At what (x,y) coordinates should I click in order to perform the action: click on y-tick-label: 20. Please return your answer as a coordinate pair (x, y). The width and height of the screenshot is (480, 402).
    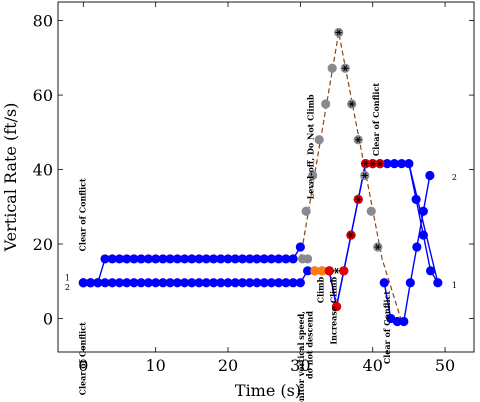
    Looking at the image, I should click on (43, 244).